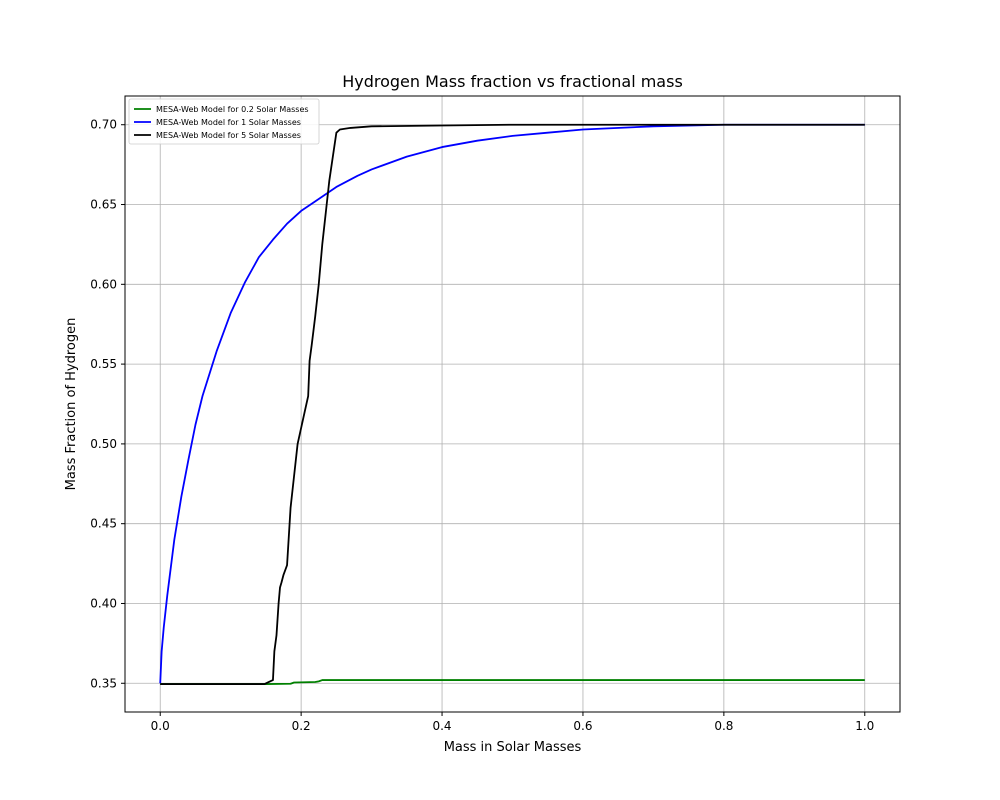 The height and width of the screenshot is (800, 1000). What do you see at coordinates (103, 444) in the screenshot?
I see `y-tick-label: 0.50` at bounding box center [103, 444].